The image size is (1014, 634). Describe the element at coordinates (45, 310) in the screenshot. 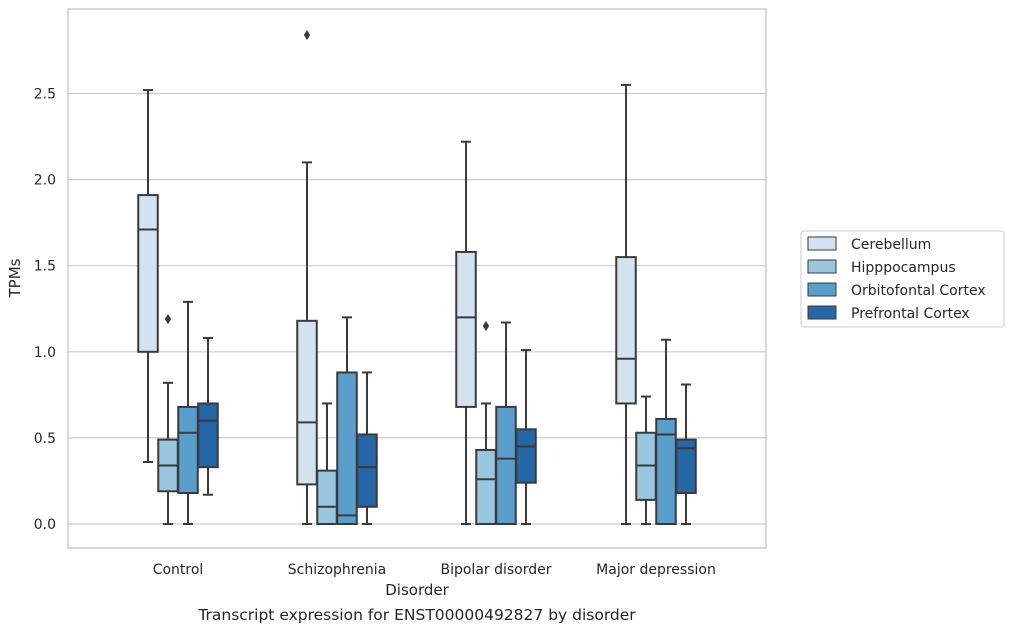

I see `y-tick-labels: 0.0 0.5 1.0 1.5 2.0 2.5` at that location.